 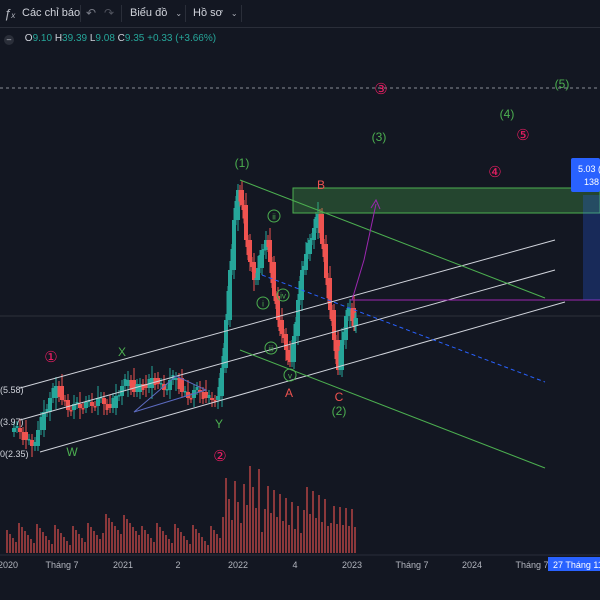 What do you see at coordinates (379, 137) in the screenshot?
I see `wave-label-int-3: (3)` at bounding box center [379, 137].